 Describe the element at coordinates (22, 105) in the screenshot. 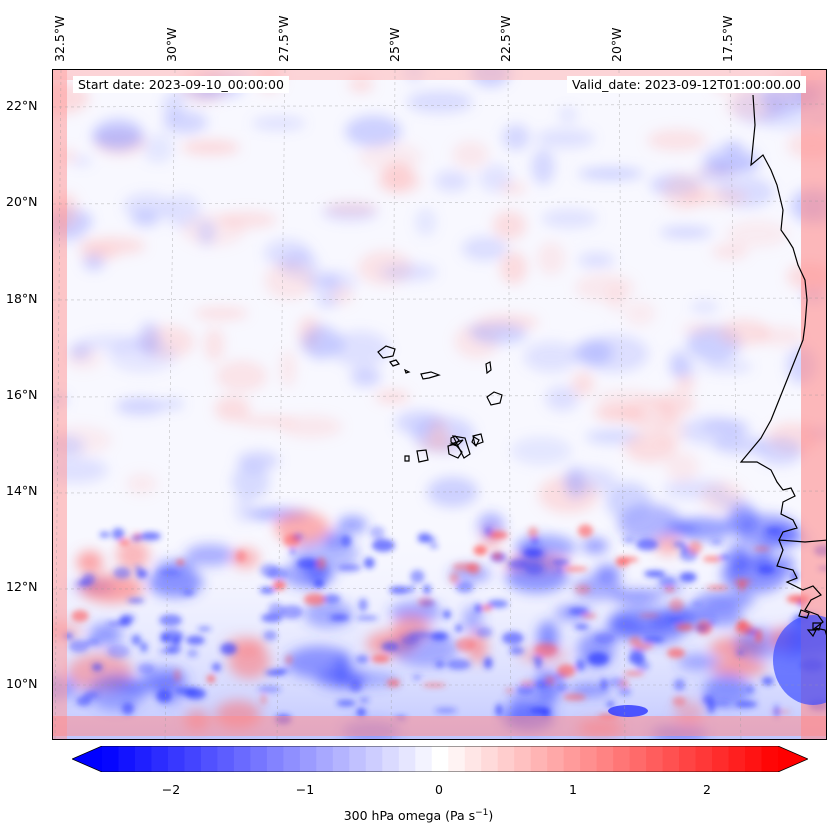

I see `lat-label-22n: 22°N` at that location.